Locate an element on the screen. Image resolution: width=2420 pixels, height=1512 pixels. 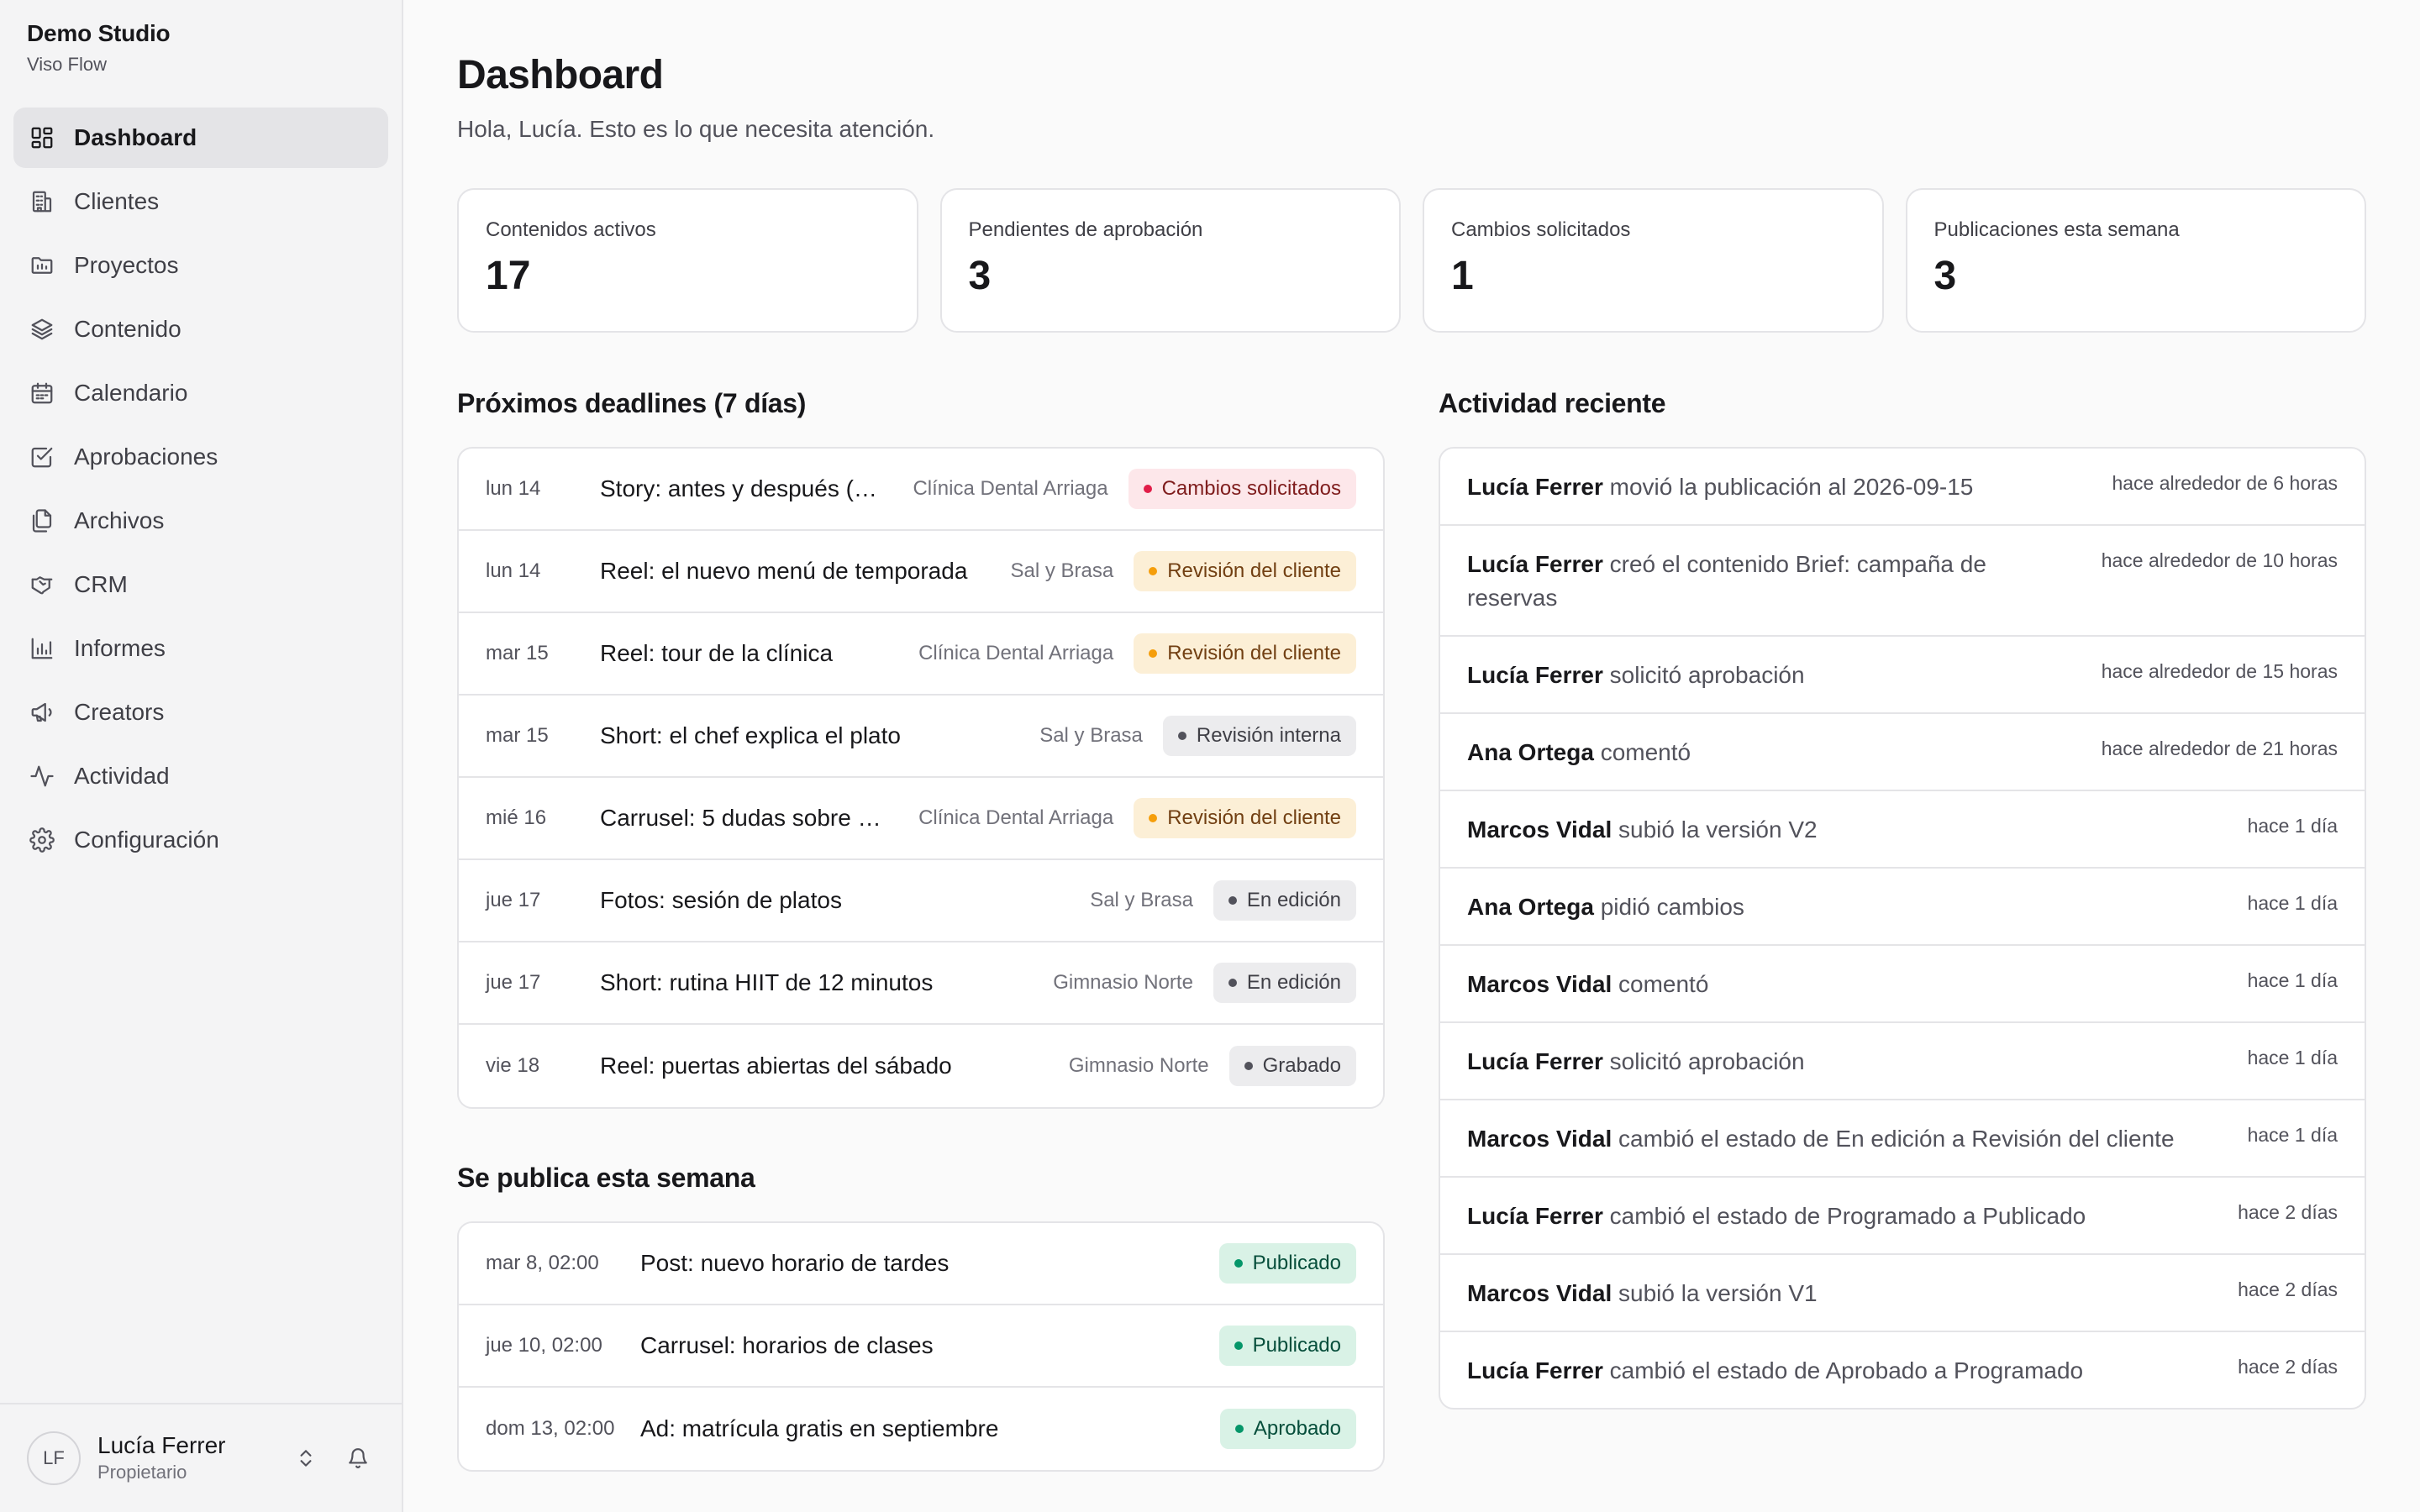
activity-icon is located at coordinates (42, 776).